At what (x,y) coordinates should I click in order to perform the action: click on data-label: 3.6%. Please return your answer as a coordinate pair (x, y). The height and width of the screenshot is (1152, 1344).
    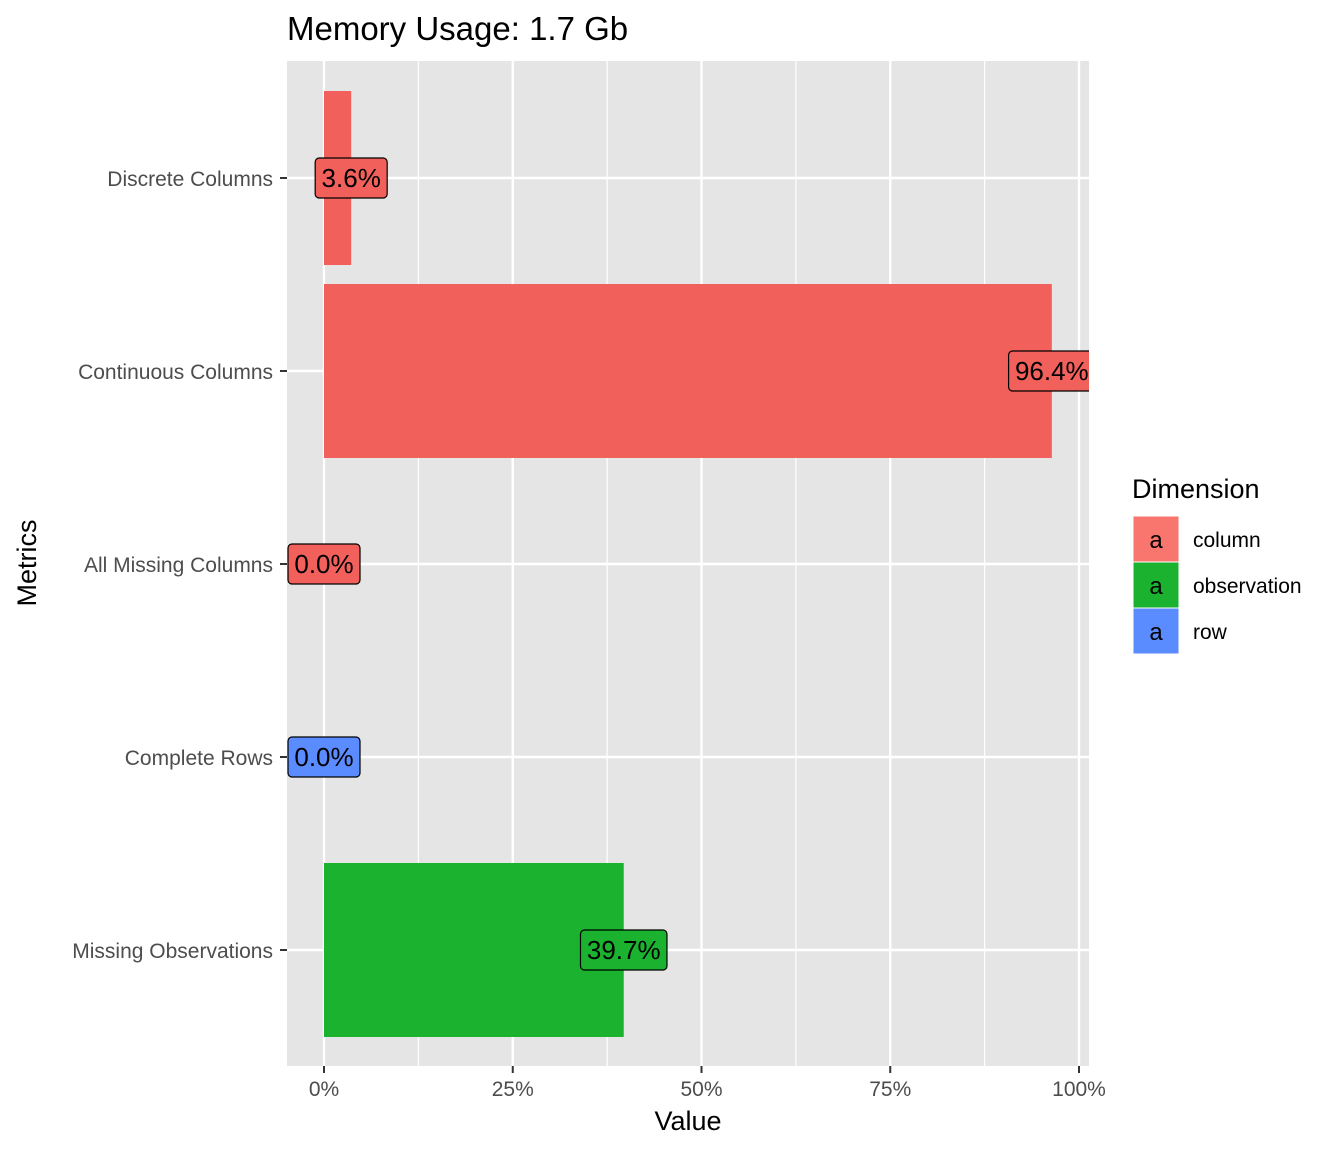
    Looking at the image, I should click on (351, 178).